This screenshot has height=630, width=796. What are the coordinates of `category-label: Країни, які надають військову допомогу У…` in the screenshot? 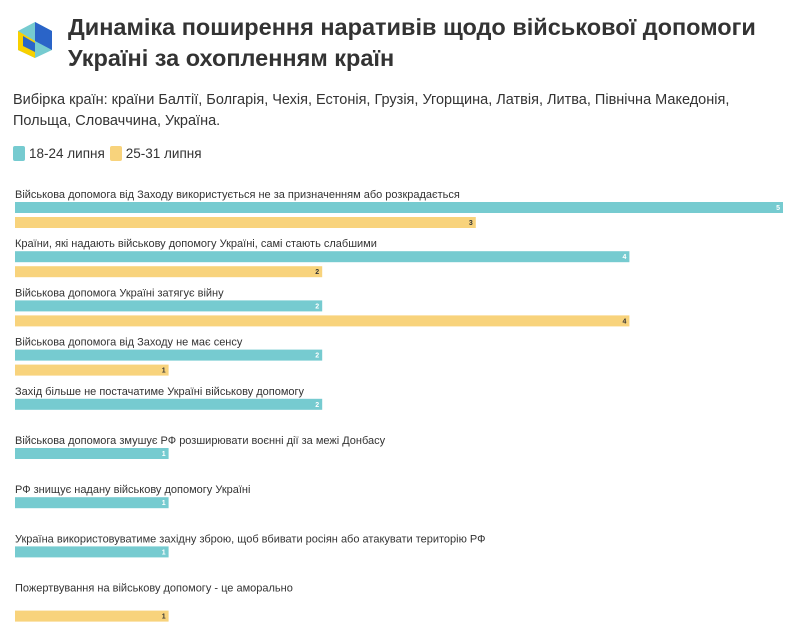 It's located at (196, 244).